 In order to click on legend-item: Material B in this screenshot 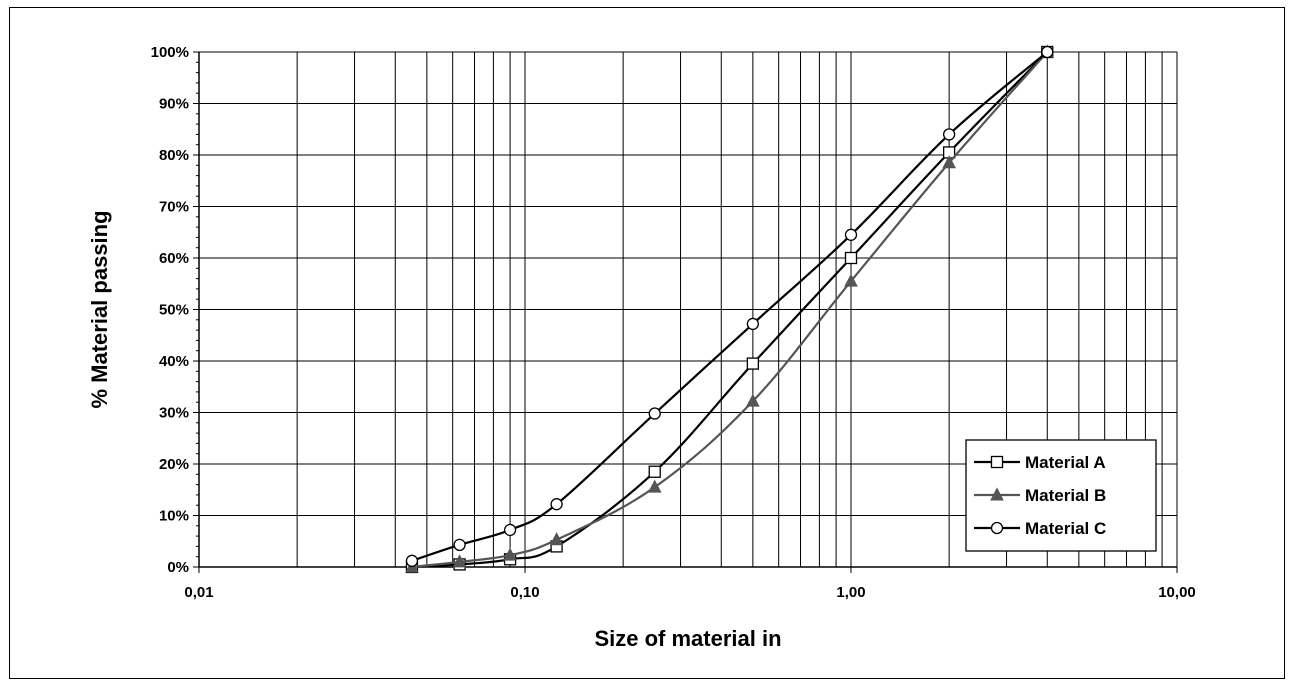, I will do `click(1040, 495)`.